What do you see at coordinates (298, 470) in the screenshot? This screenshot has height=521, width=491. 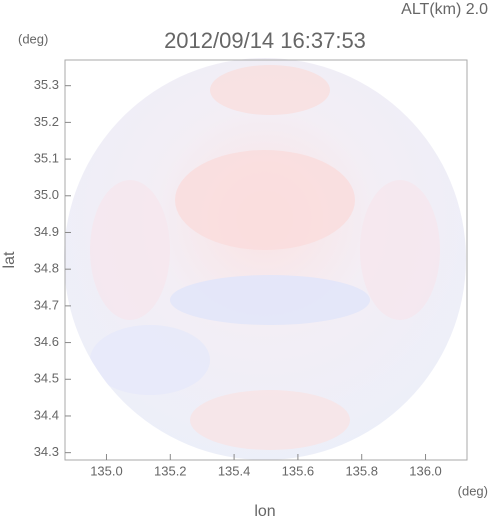 I see `x-tick-label: 135.6` at bounding box center [298, 470].